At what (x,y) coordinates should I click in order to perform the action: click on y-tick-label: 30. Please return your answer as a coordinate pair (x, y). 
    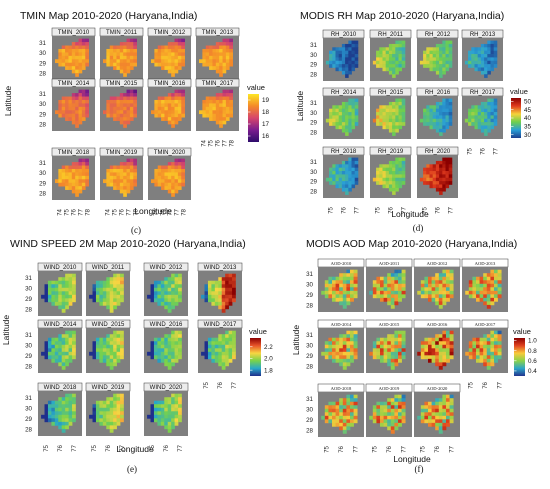
    Looking at the image, I should click on (28, 409).